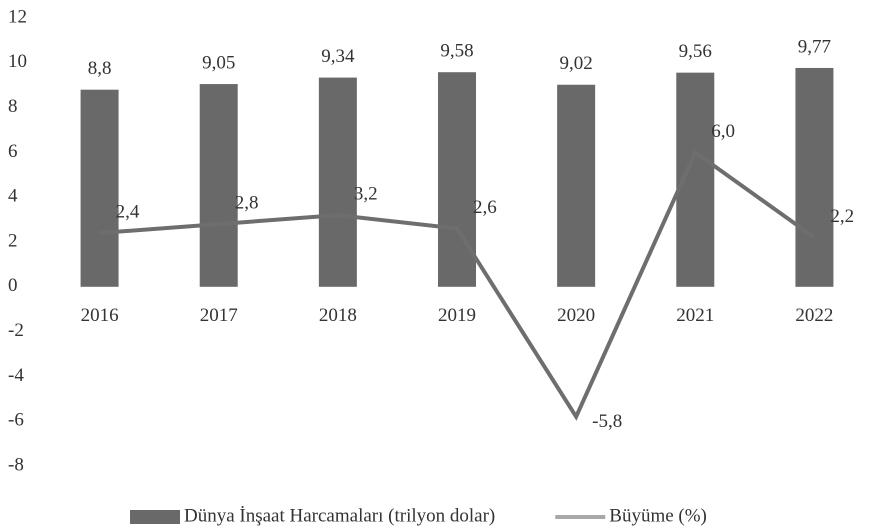 The width and height of the screenshot is (884, 532). Describe the element at coordinates (219, 315) in the screenshot. I see `x-tick-label: 2017` at that location.